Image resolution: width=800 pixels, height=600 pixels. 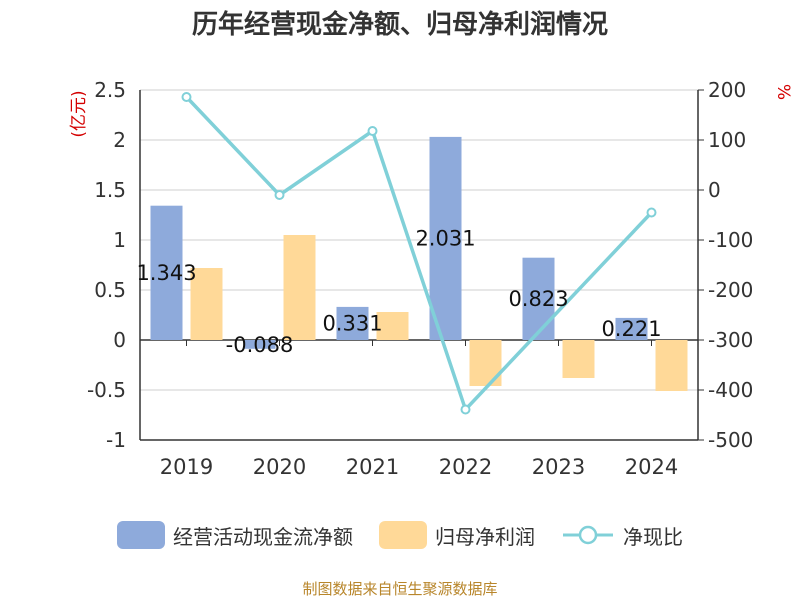 I want to click on data-label-op-cash: 0.221, so click(x=631, y=329).